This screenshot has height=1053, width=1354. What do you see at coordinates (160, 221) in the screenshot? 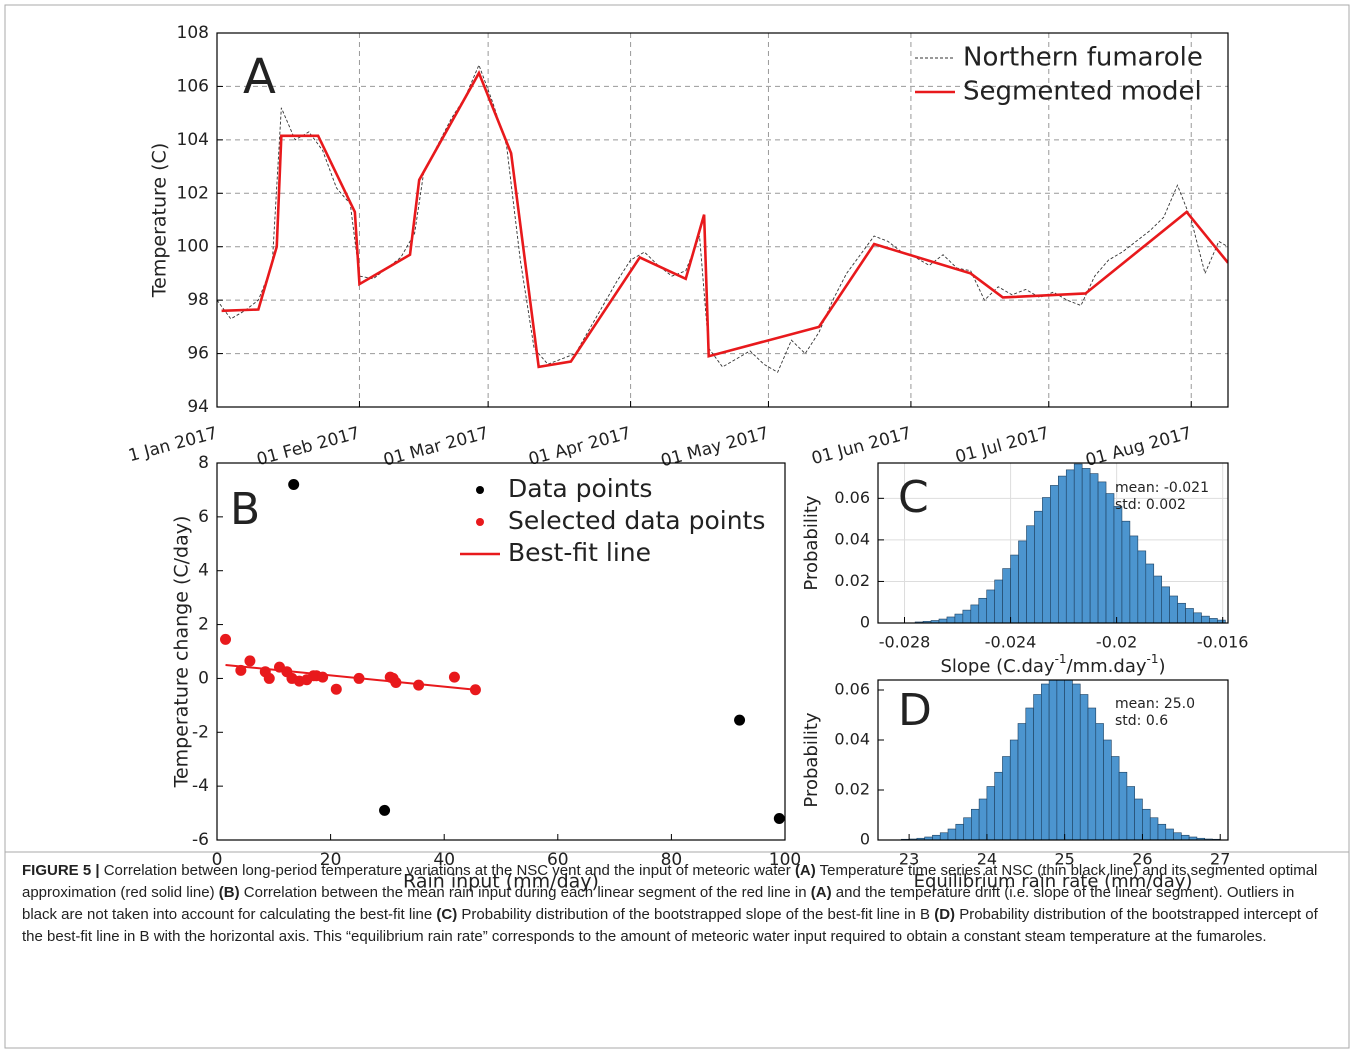
I see `y-axis-label: Temperature (C)` at bounding box center [160, 221].